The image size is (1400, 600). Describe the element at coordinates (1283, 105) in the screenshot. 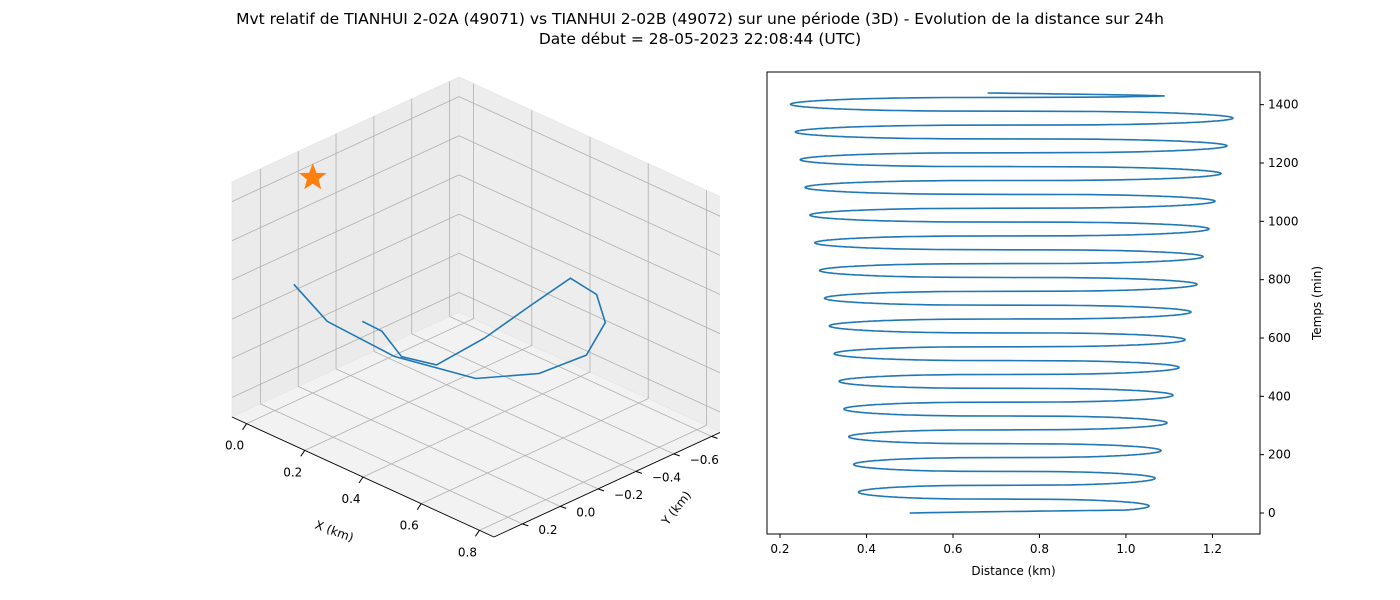

I see `y-tick-label: 1400` at that location.